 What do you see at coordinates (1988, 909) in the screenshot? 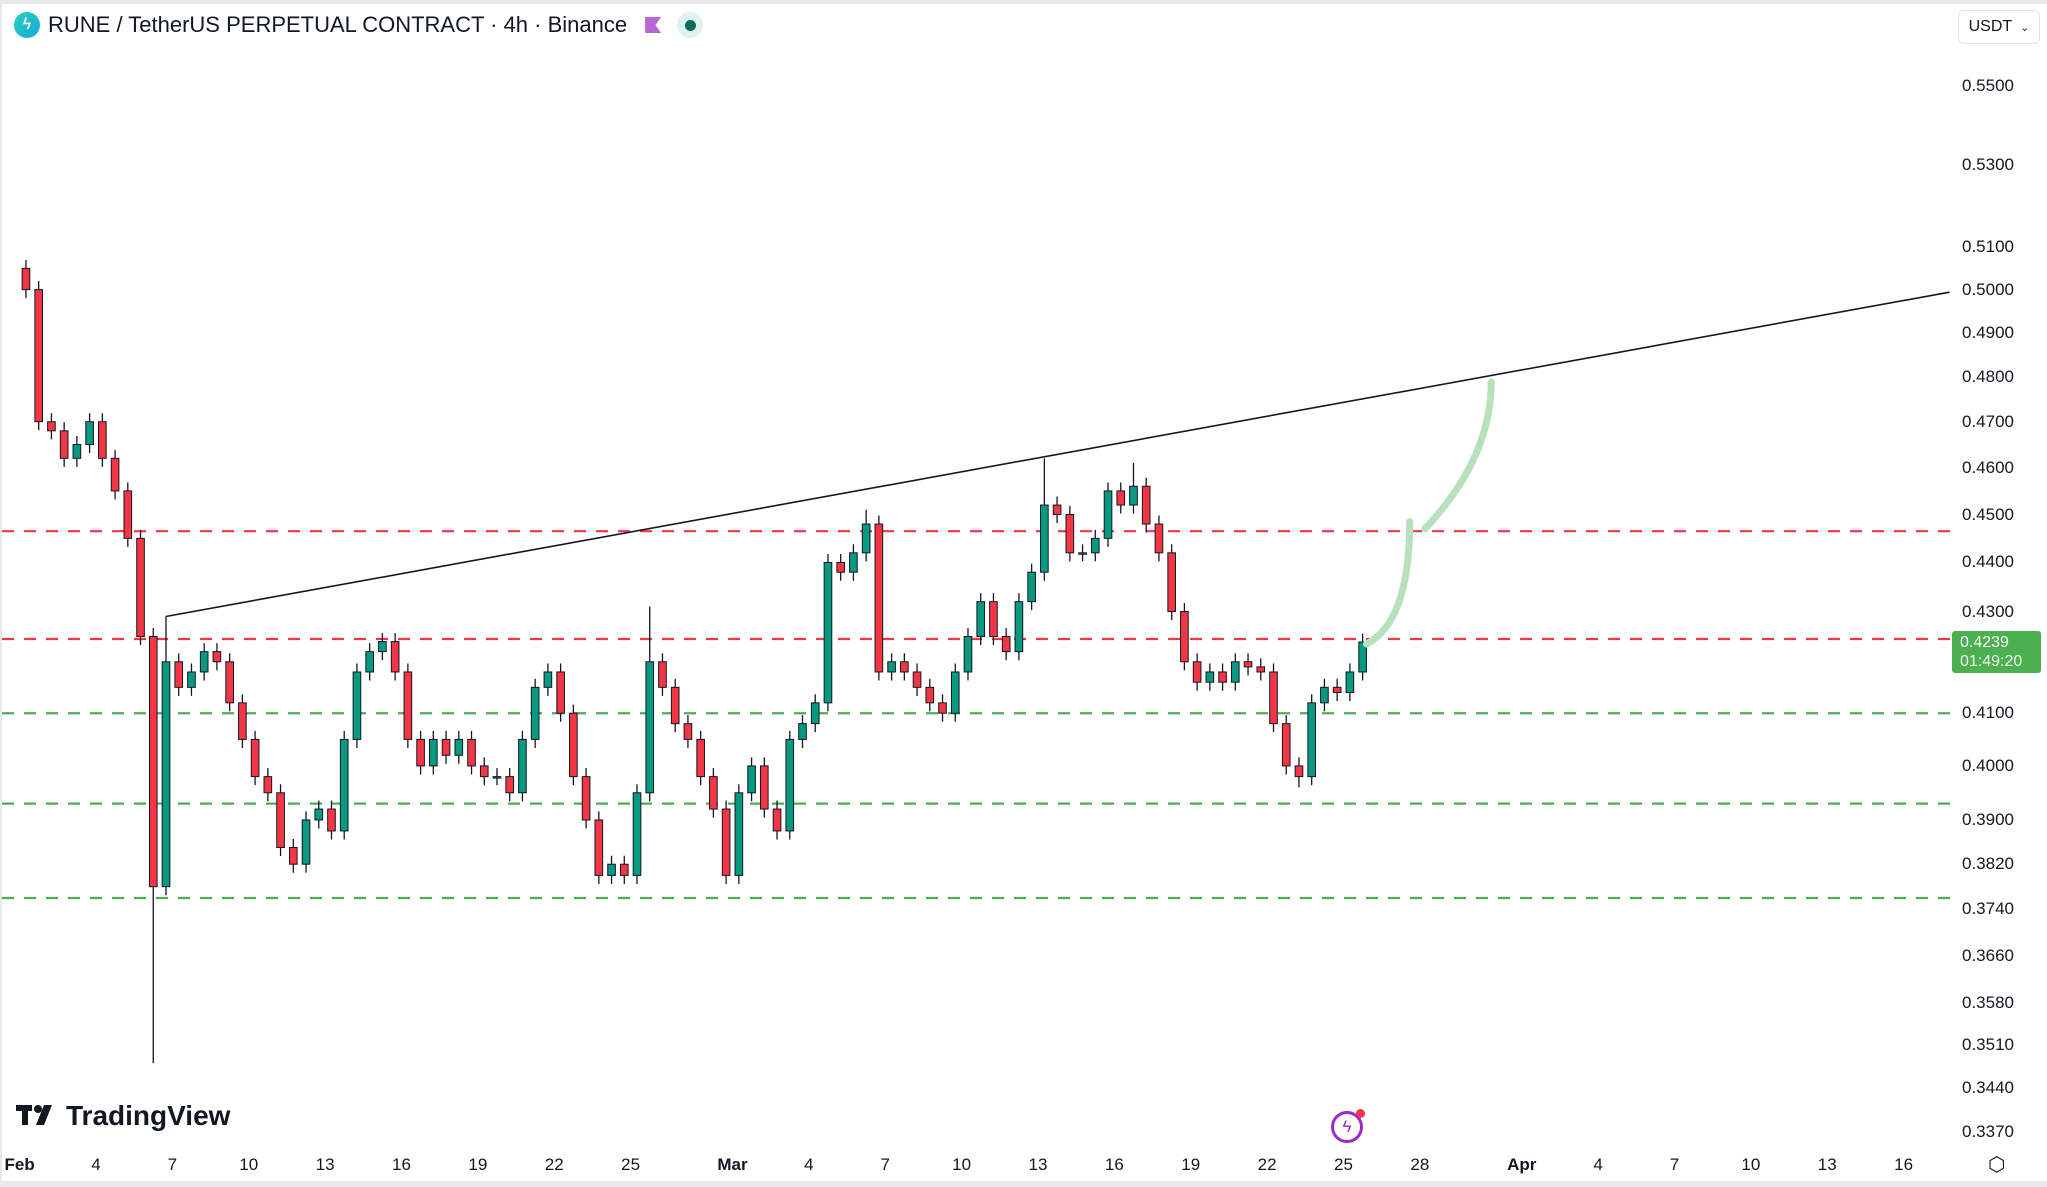
I see `price-tick-label: 0.3740` at bounding box center [1988, 909].